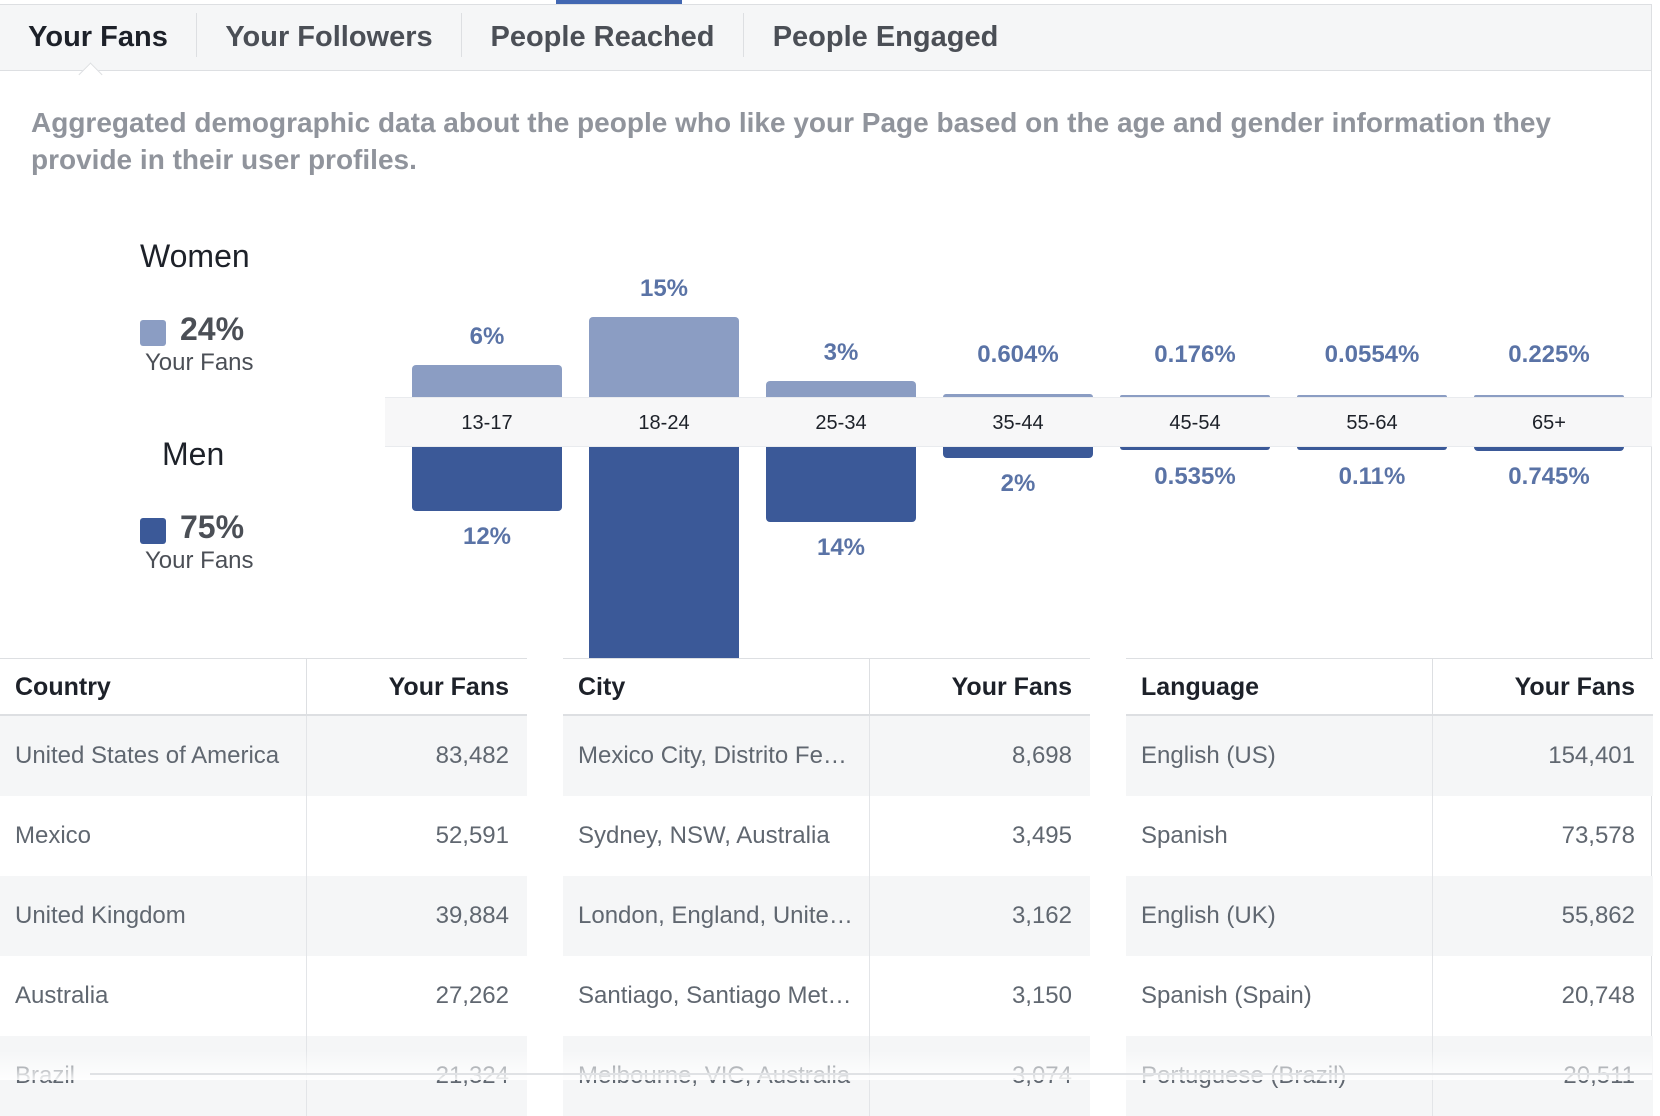 The height and width of the screenshot is (1116, 1660). What do you see at coordinates (212, 329) in the screenshot?
I see `legend-women-percent: 24%` at bounding box center [212, 329].